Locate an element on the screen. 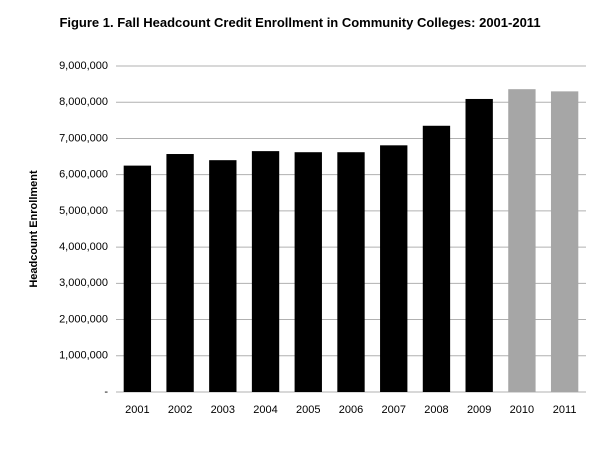 Image resolution: width=599 pixels, height=459 pixels. y-axis-label: Headcount Enrollment is located at coordinates (34, 229).